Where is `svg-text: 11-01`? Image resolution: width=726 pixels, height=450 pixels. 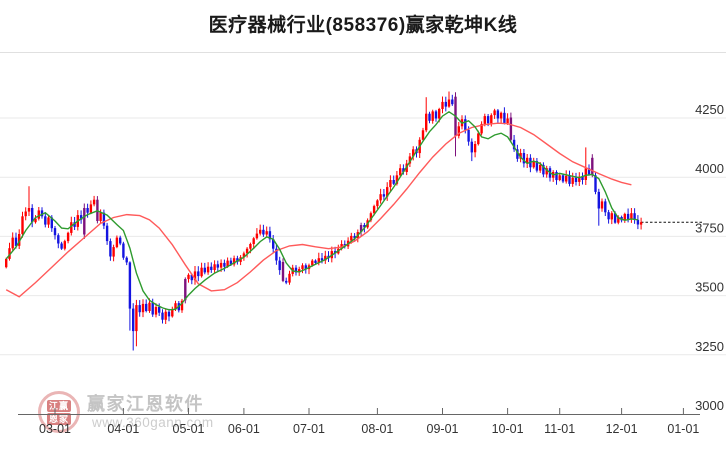
svg-text: 11-01 is located at coordinates (559, 429).